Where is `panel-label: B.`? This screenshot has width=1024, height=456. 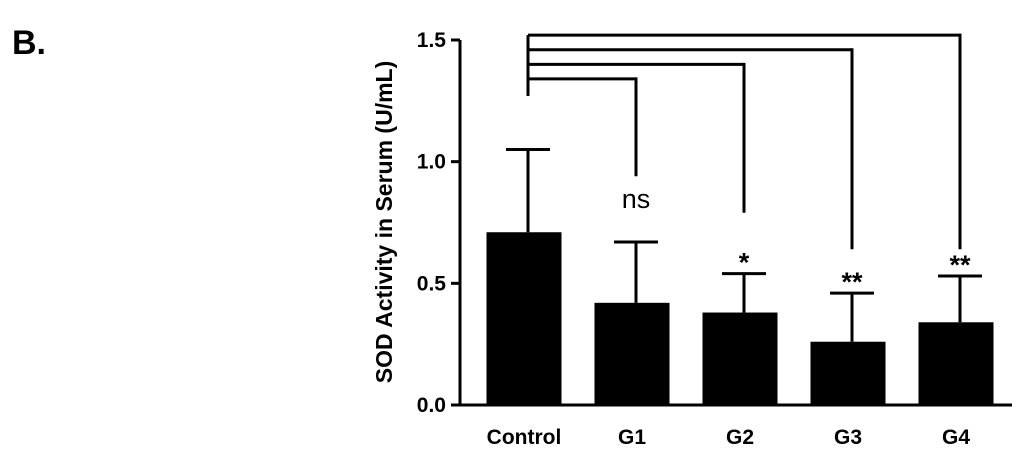 panel-label: B. is located at coordinates (29, 43).